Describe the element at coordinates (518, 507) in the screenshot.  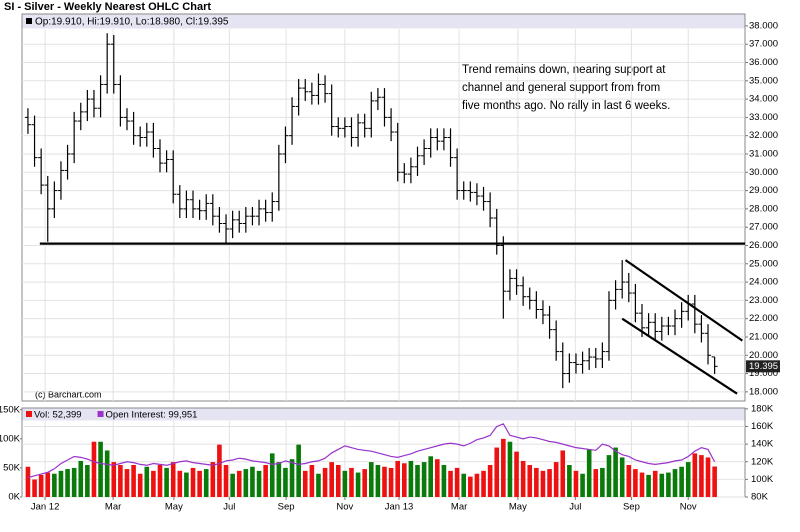
I see `x-tick-label: May` at that location.